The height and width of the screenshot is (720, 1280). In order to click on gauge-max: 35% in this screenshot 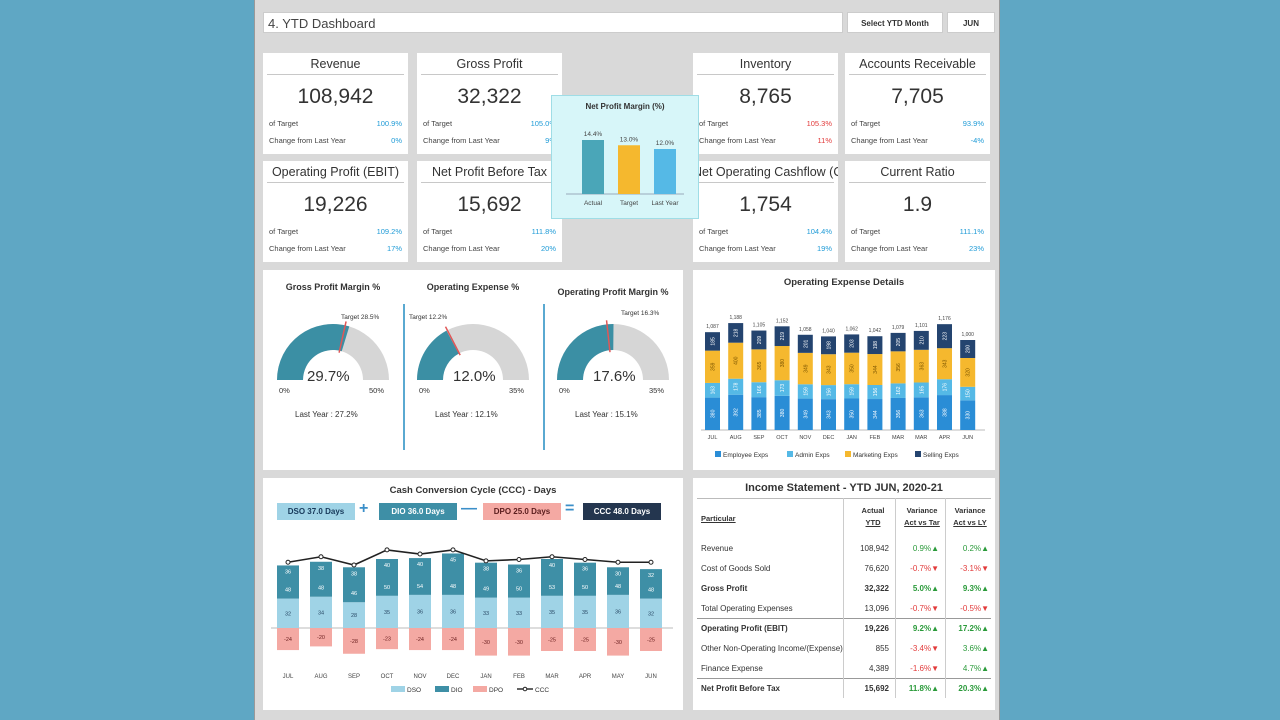, I will do `click(657, 390)`.